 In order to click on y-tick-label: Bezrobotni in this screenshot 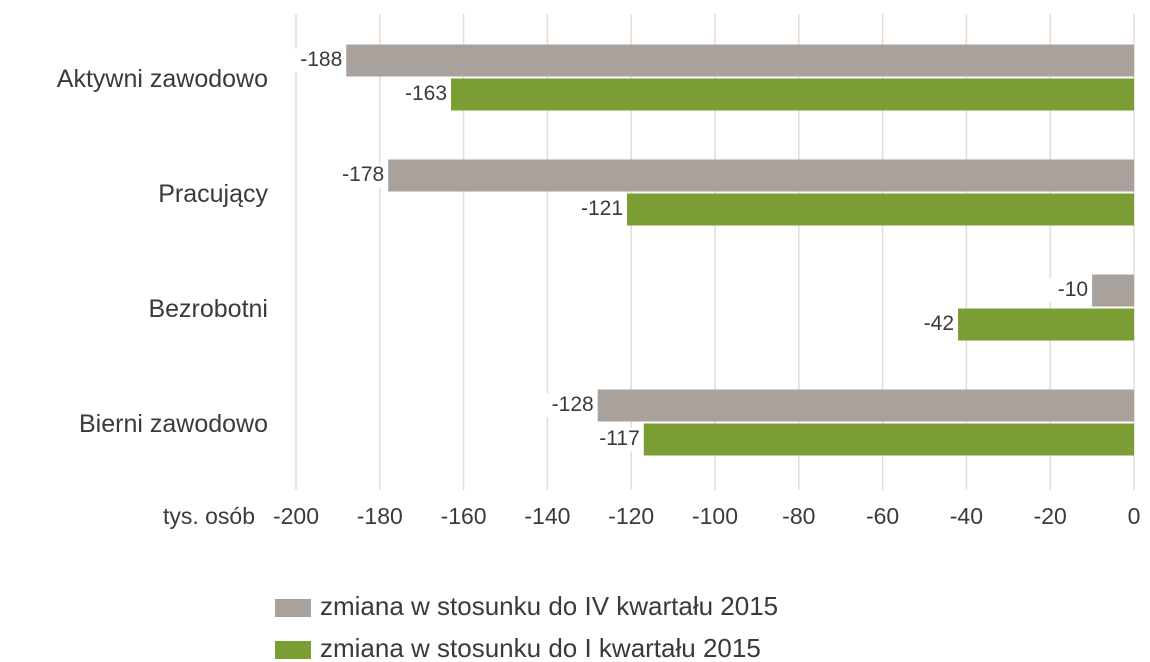, I will do `click(208, 309)`.